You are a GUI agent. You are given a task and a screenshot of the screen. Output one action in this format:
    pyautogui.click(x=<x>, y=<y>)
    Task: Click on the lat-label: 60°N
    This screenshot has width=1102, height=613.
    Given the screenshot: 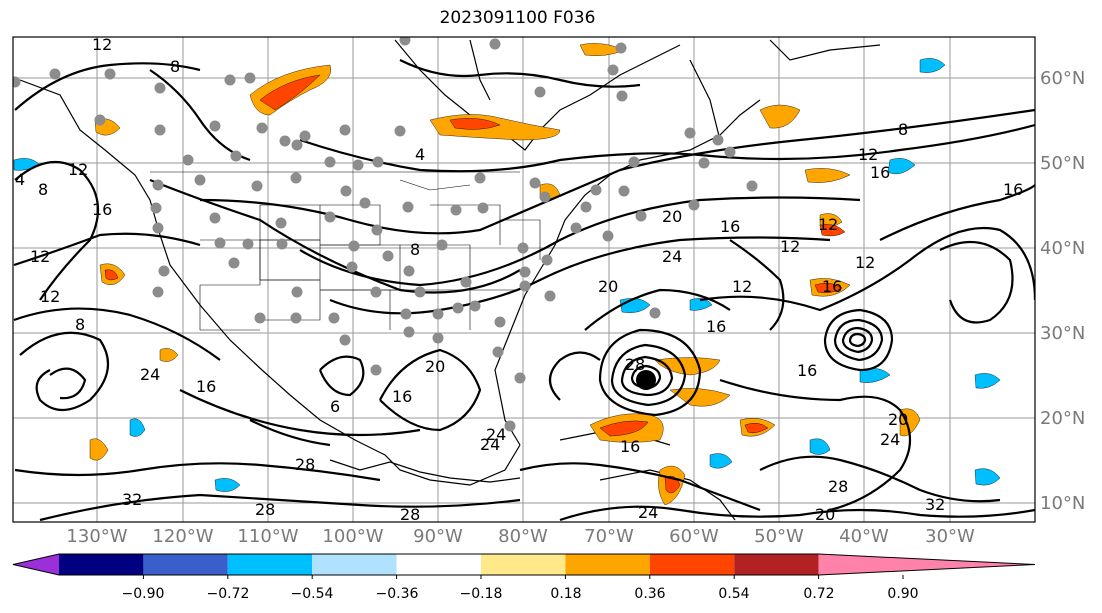 What is the action you would take?
    pyautogui.click(x=1062, y=78)
    